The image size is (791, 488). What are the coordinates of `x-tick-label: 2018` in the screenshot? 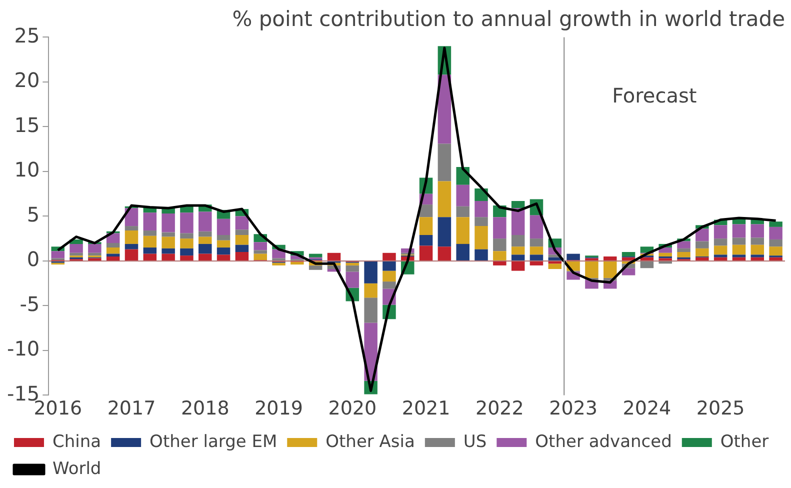 It's located at (205, 409).